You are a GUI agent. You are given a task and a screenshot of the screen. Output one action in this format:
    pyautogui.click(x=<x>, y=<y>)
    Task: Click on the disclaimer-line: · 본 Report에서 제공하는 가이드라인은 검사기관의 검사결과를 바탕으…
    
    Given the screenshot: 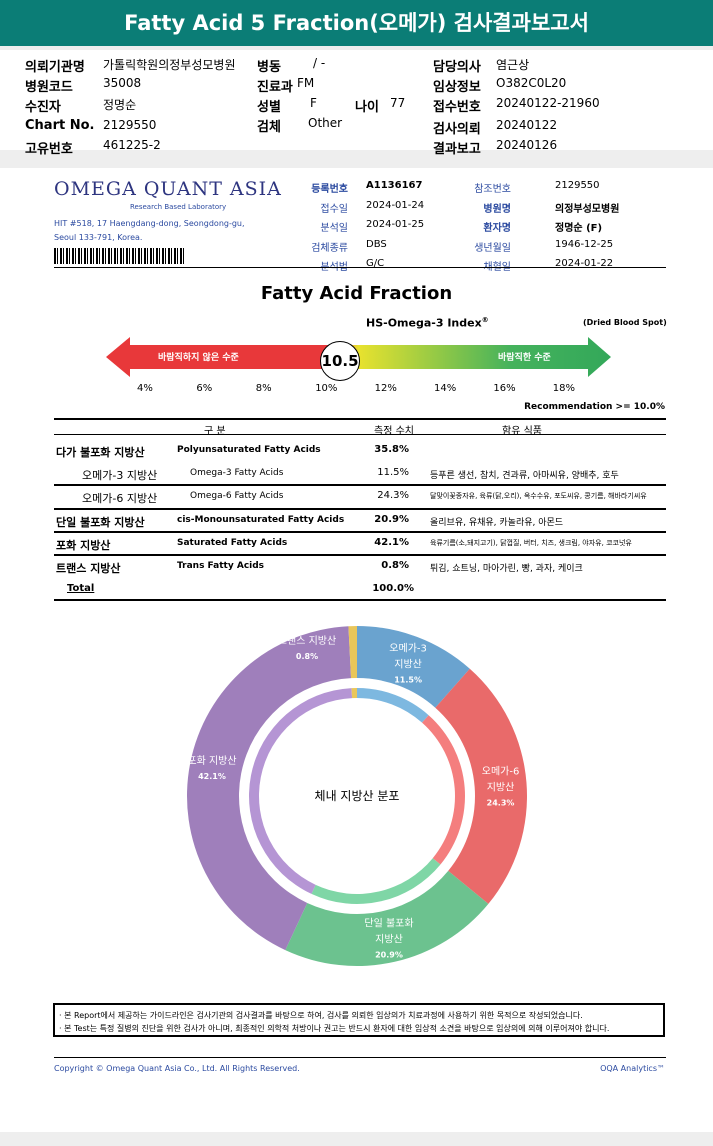 What is the action you would take?
    pyautogui.click(x=321, y=1015)
    